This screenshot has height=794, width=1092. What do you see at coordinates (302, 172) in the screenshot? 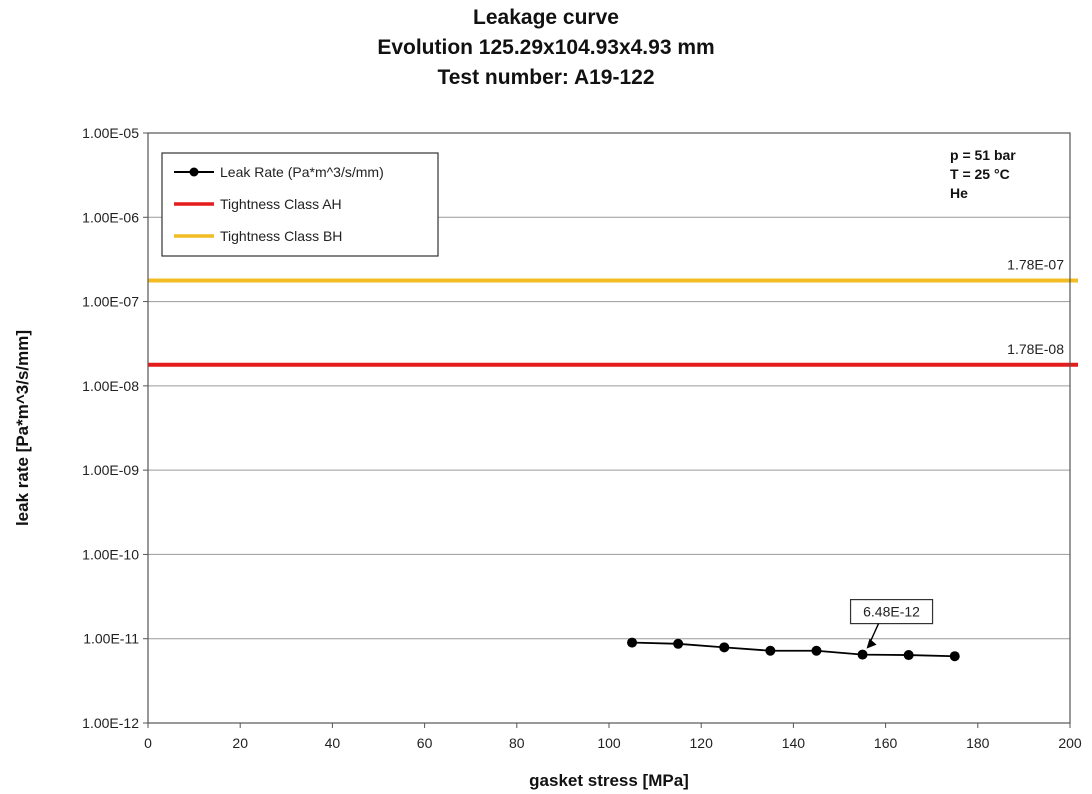
I see `legend-entry-label: Leak Rate (Pa*m^3/s/mm)` at bounding box center [302, 172].